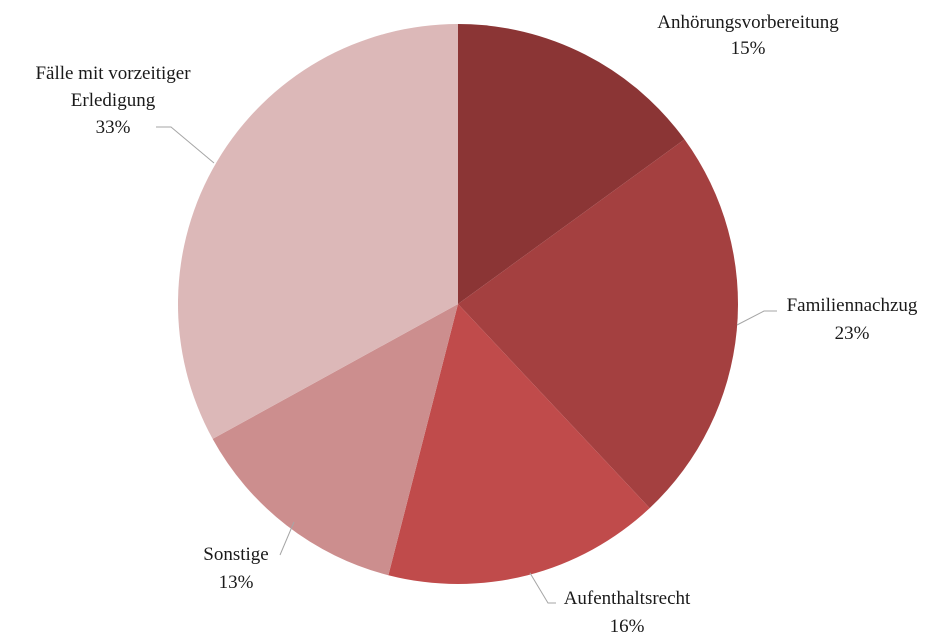 This screenshot has height=635, width=928. What do you see at coordinates (113, 100) in the screenshot?
I see `data-label-category-4-1: Erledigung` at bounding box center [113, 100].